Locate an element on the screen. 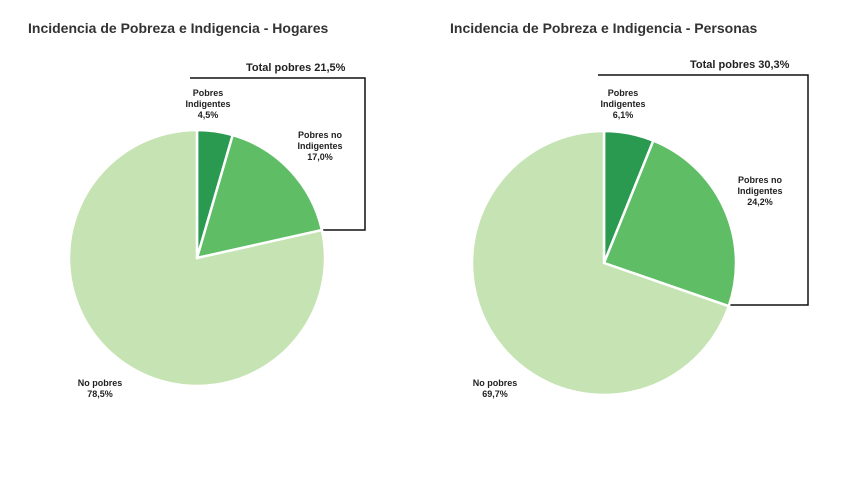 Image resolution: width=854 pixels, height=478 pixels. value-label: 6,1% is located at coordinates (623, 115).